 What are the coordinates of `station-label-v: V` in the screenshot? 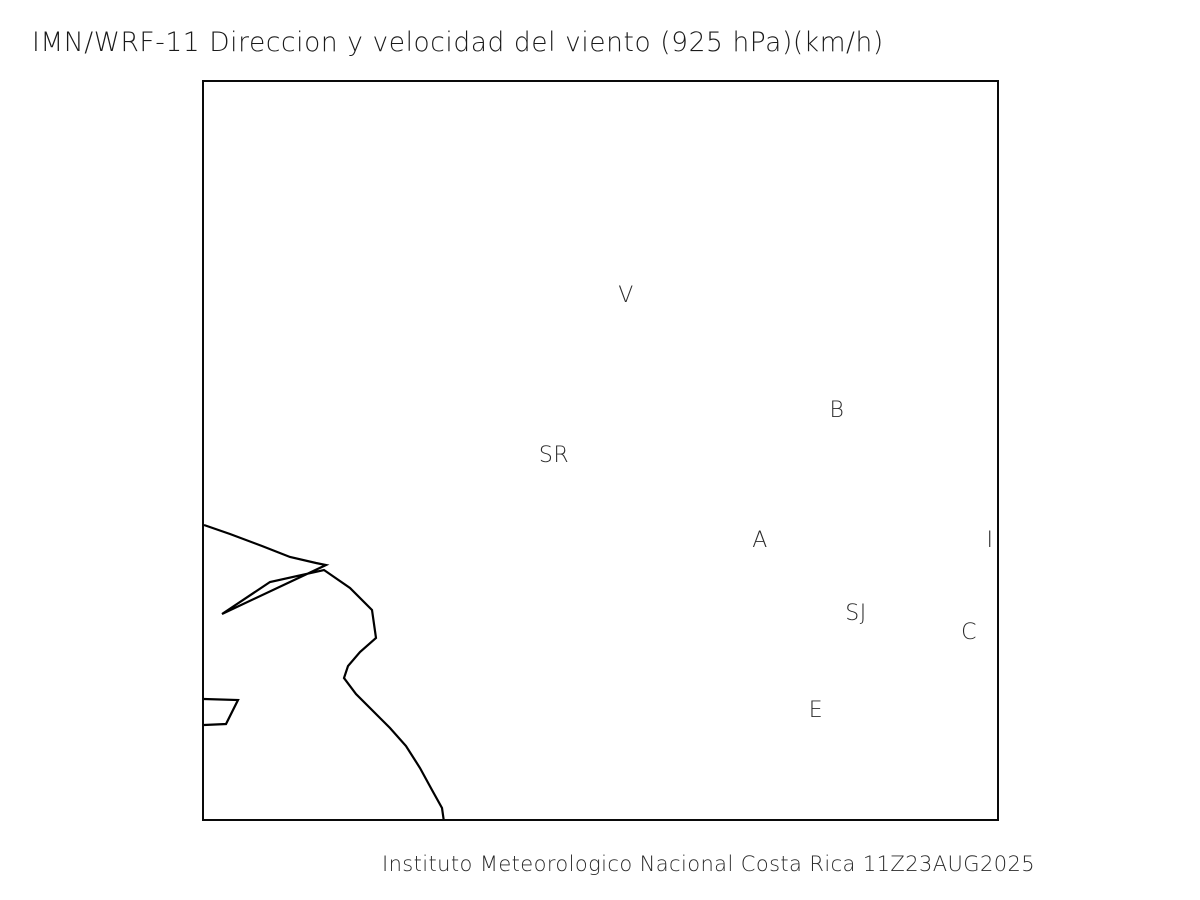 It's located at (626, 295).